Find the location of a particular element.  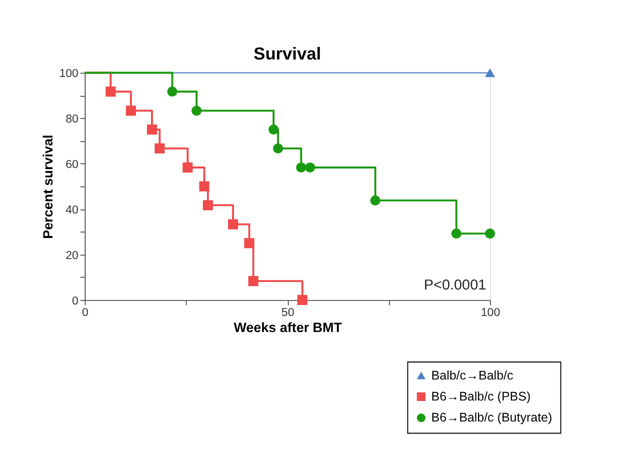

y-tick-label: 20 is located at coordinates (72, 256).